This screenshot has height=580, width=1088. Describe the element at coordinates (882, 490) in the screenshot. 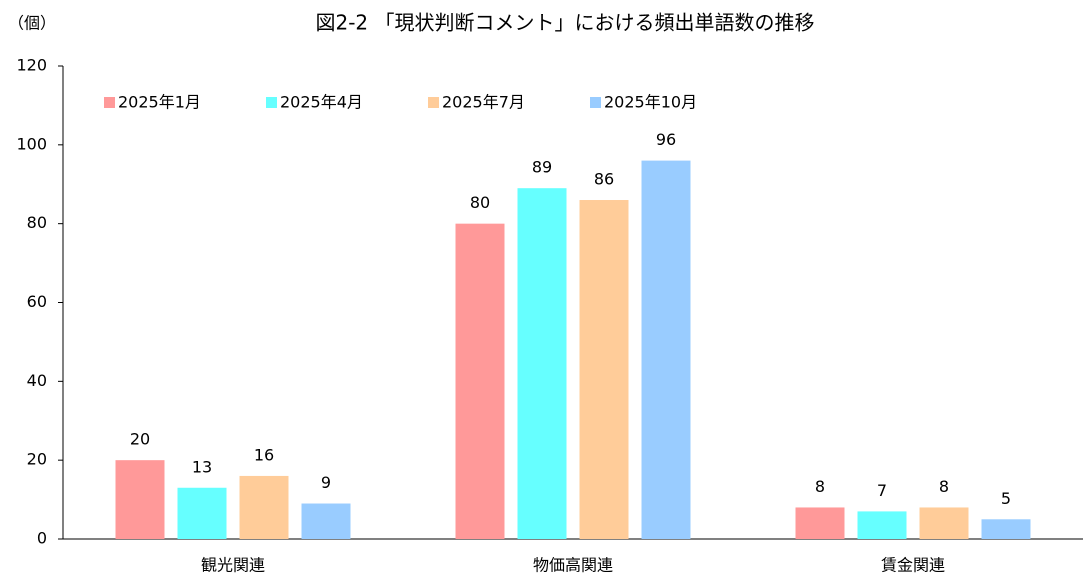

I see `data-label: 7` at that location.